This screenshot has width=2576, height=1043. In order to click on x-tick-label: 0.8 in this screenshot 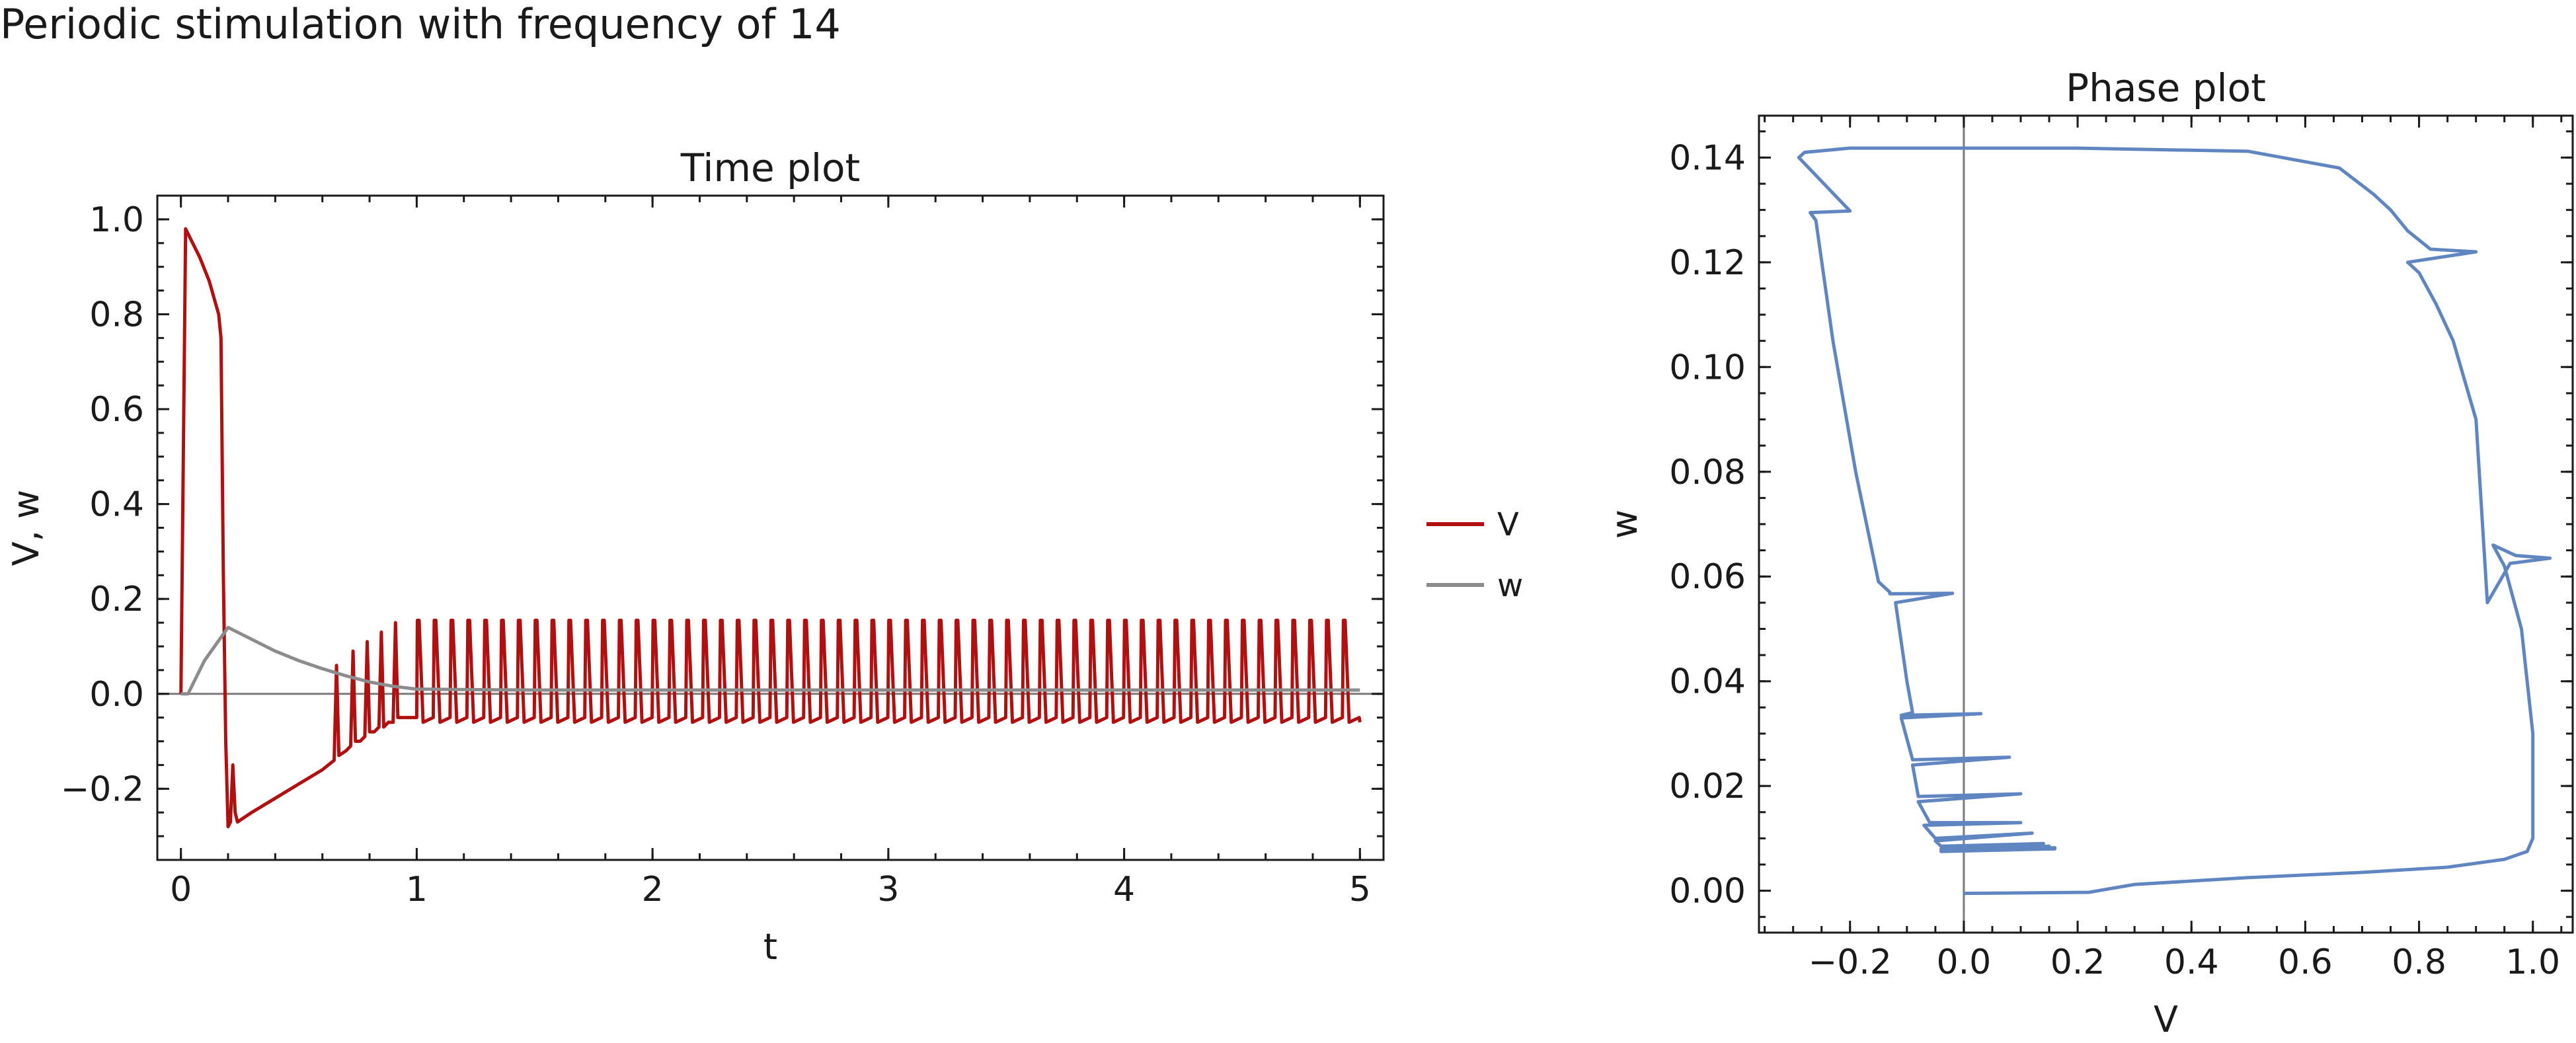, I will do `click(2419, 962)`.